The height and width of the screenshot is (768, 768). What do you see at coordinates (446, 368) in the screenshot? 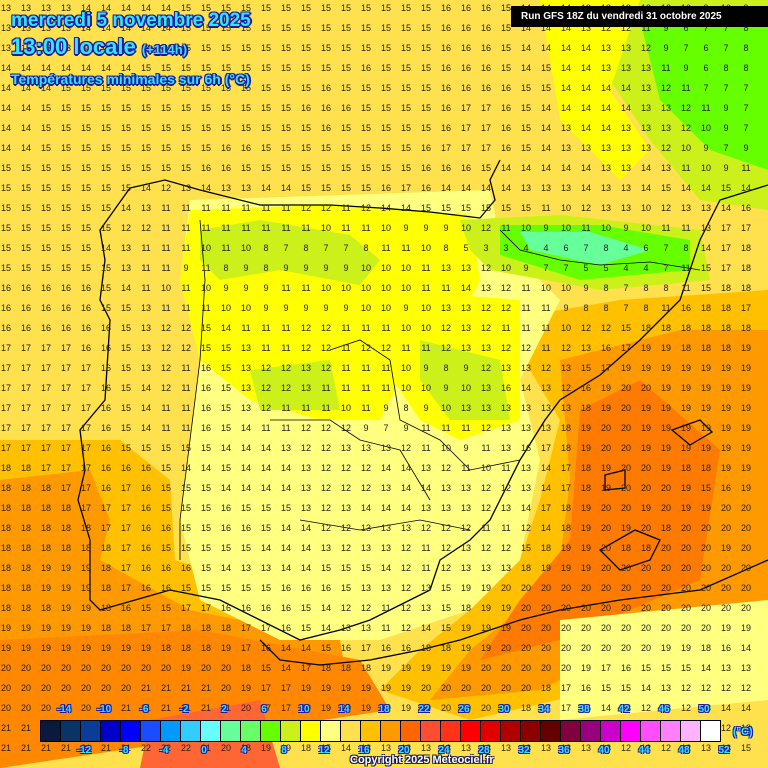
I see `grid-value: 8` at bounding box center [446, 368].